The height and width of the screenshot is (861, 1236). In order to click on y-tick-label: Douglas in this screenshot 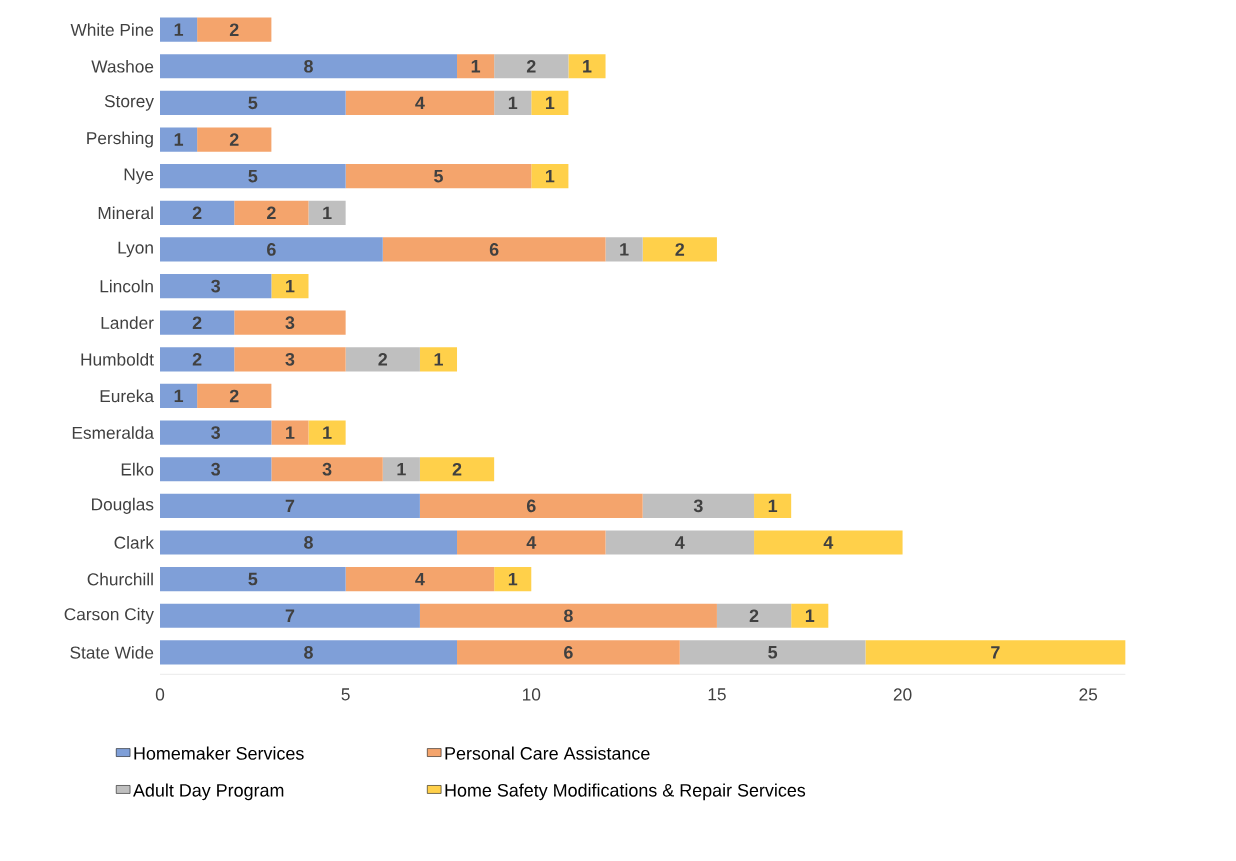, I will do `click(123, 505)`.